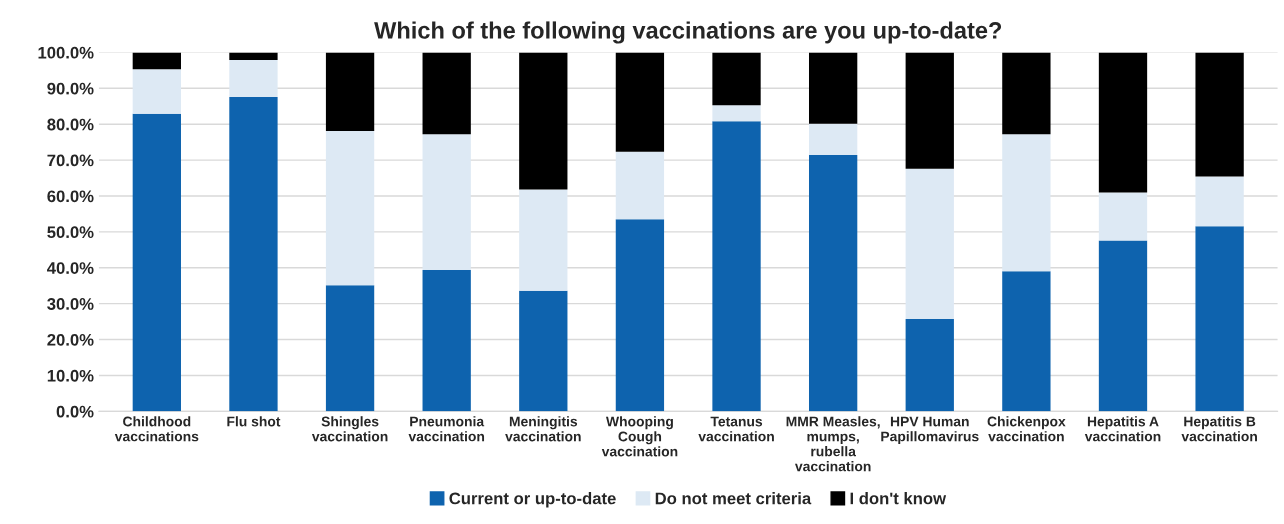  I want to click on y-tick-label: 90.0%, so click(70, 88).